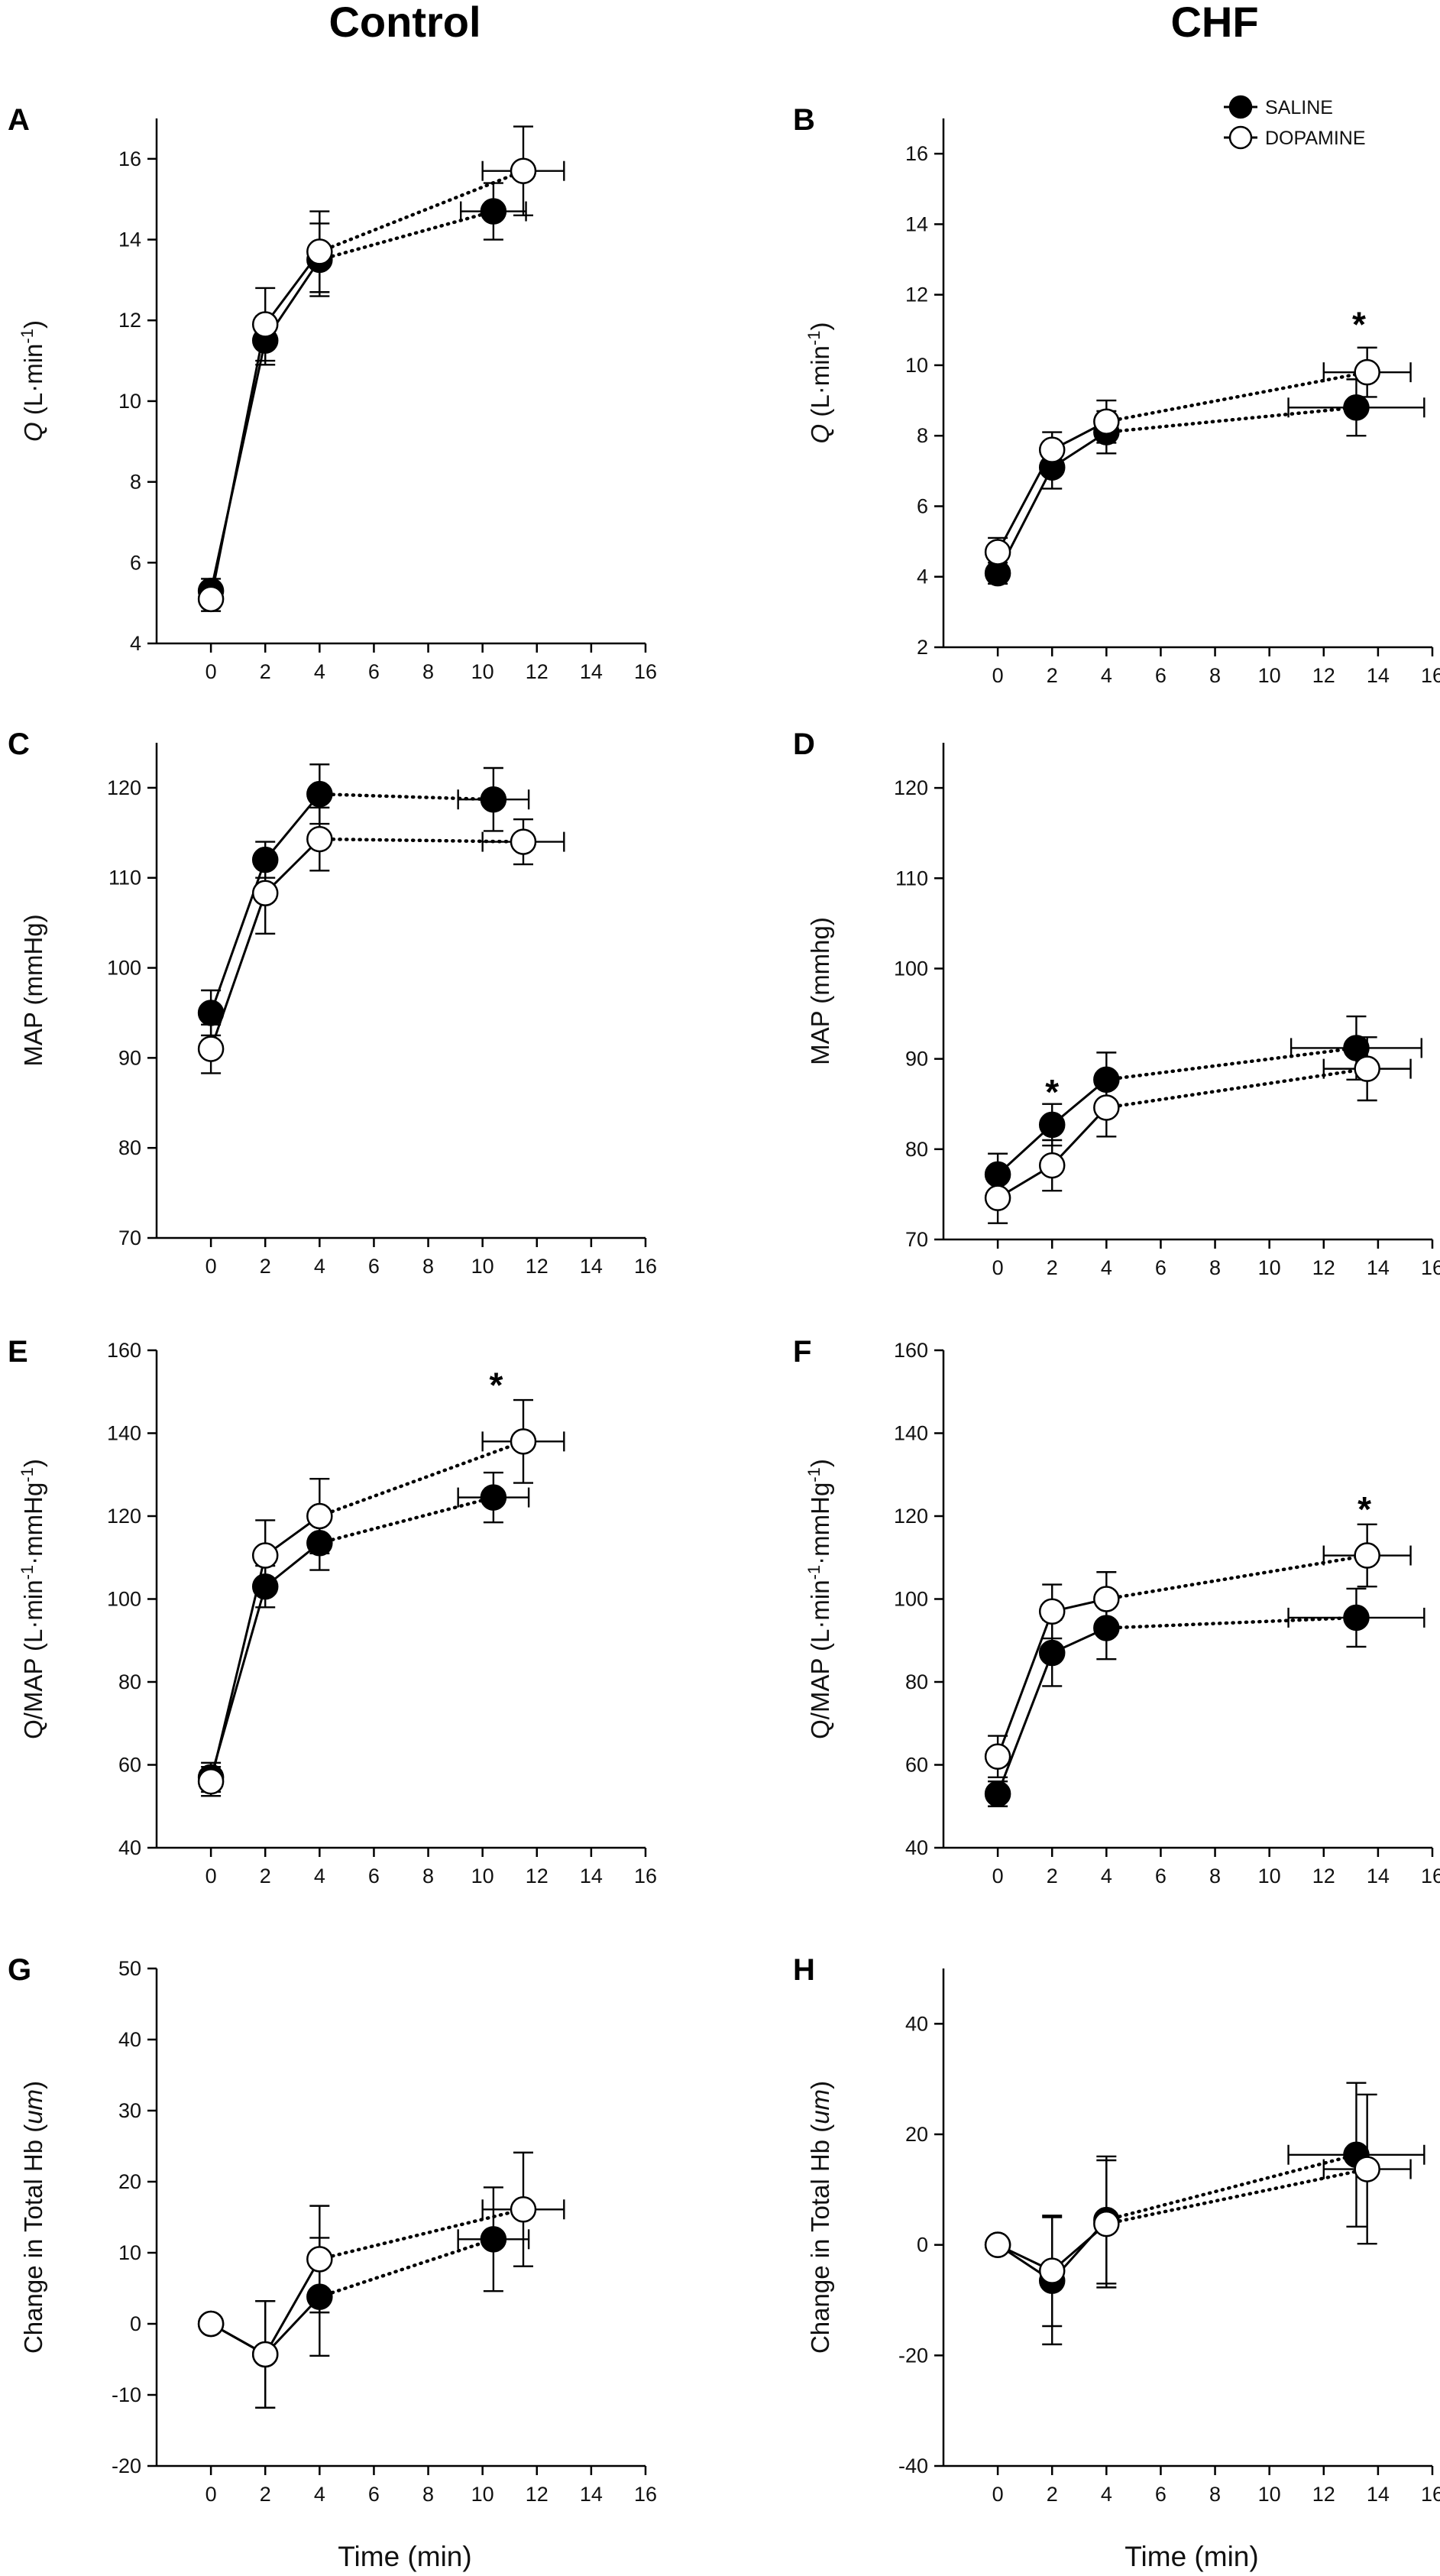 The height and width of the screenshot is (2576, 1440). What do you see at coordinates (913, 2465) in the screenshot?
I see `y-tick-label: -40` at bounding box center [913, 2465].